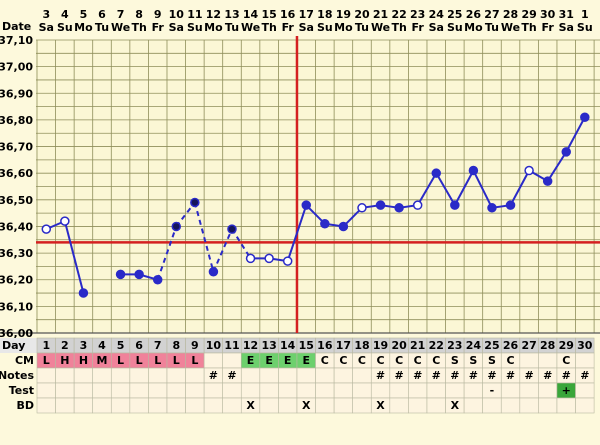 Image resolution: width=600 pixels, height=445 pixels. Describe the element at coordinates (343, 14) in the screenshot. I see `date-number: 19` at that location.